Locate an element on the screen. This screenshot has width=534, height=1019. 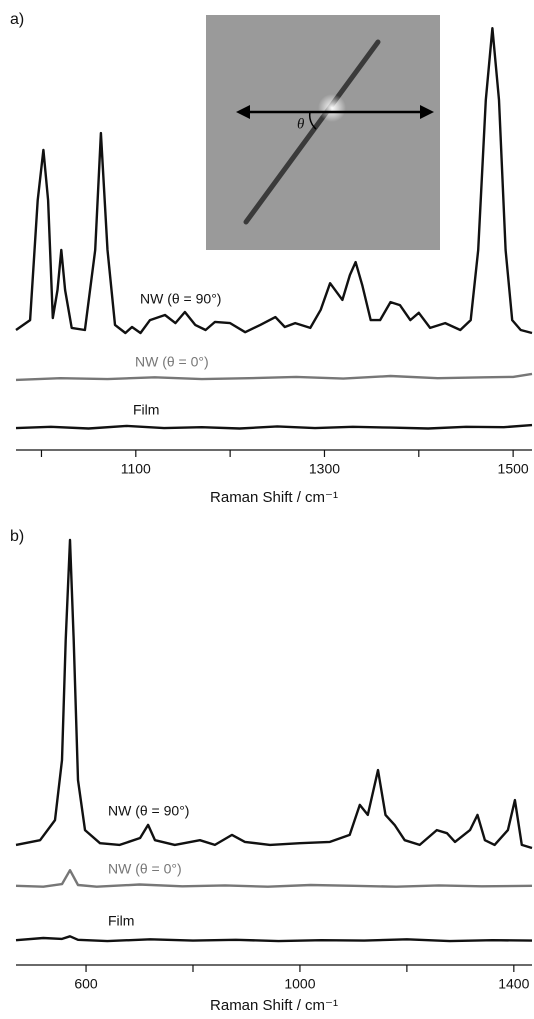
inset-image: θ is located at coordinates (323, 132).